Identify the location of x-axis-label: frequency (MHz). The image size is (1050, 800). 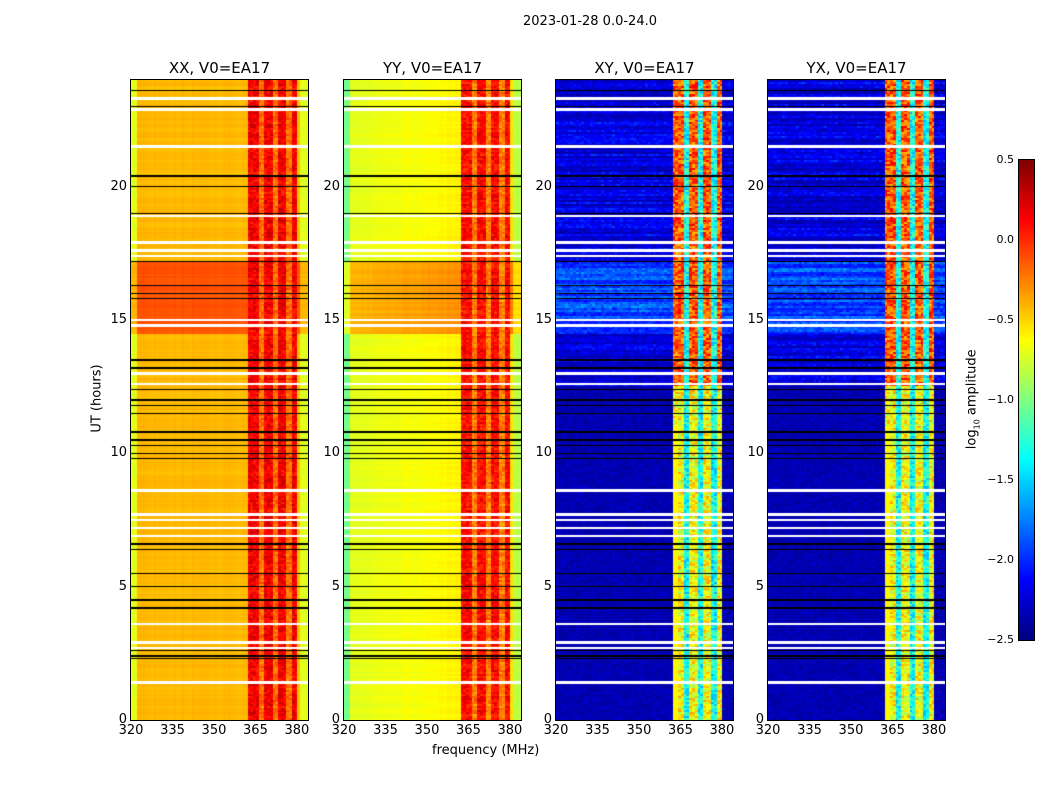
(486, 750).